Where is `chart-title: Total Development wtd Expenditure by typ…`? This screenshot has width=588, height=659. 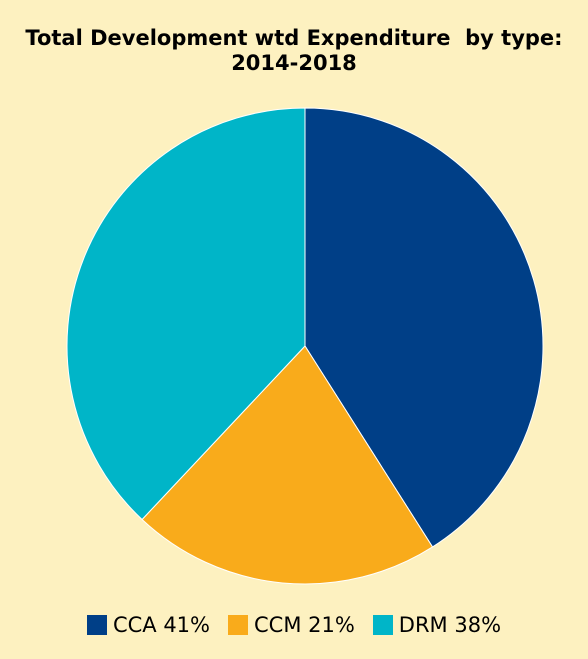
chart-title: Total Development wtd Expenditure by typ… is located at coordinates (294, 51).